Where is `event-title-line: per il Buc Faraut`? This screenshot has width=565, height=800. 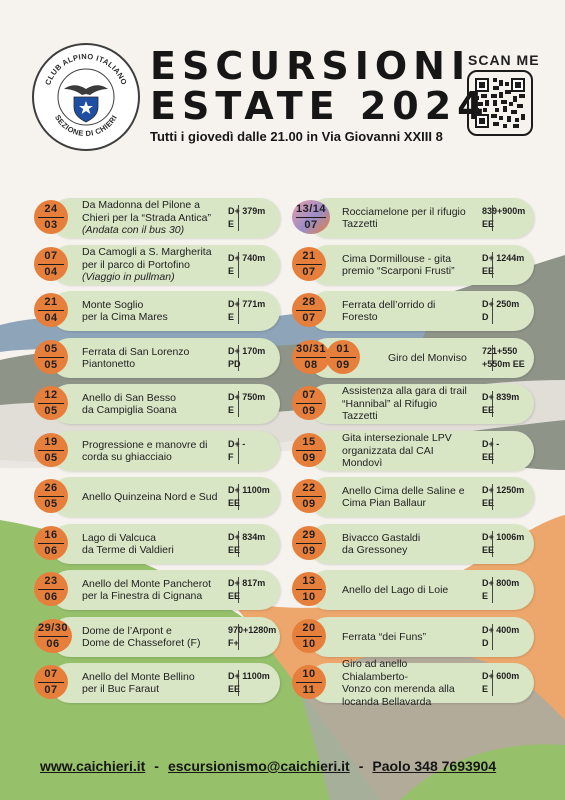
event-title-line: per il Buc Faraut is located at coordinates (121, 689).